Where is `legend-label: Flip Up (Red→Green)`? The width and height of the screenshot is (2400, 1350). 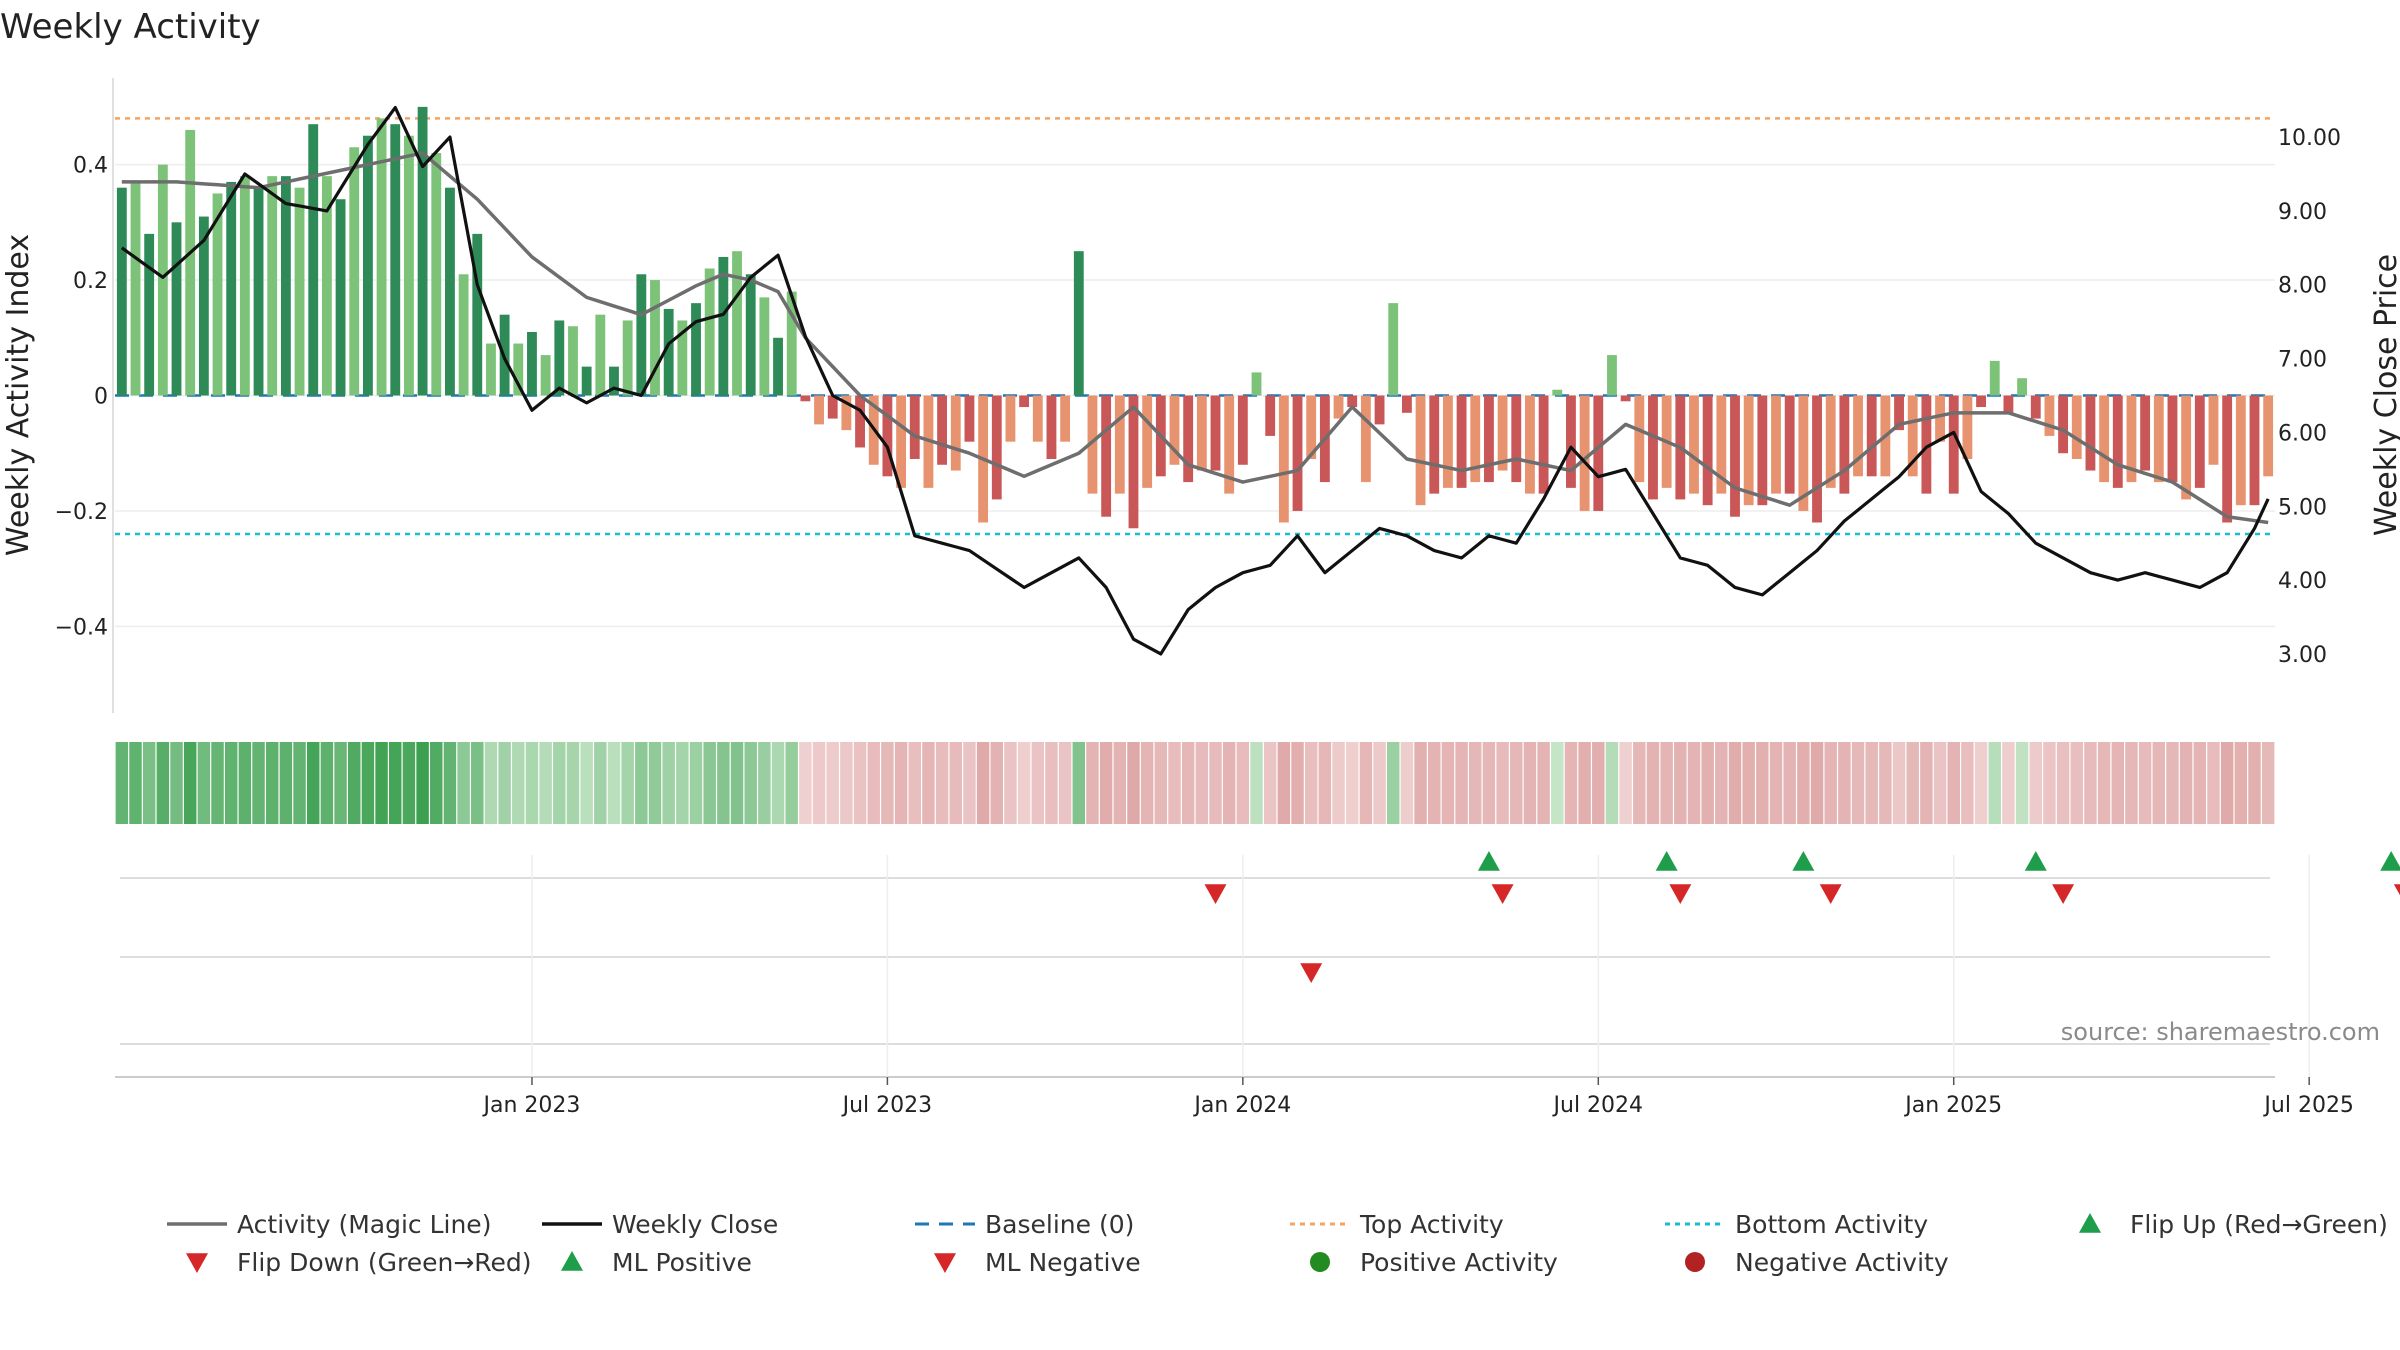
legend-label: Flip Up (Red→Green) is located at coordinates (2259, 1224).